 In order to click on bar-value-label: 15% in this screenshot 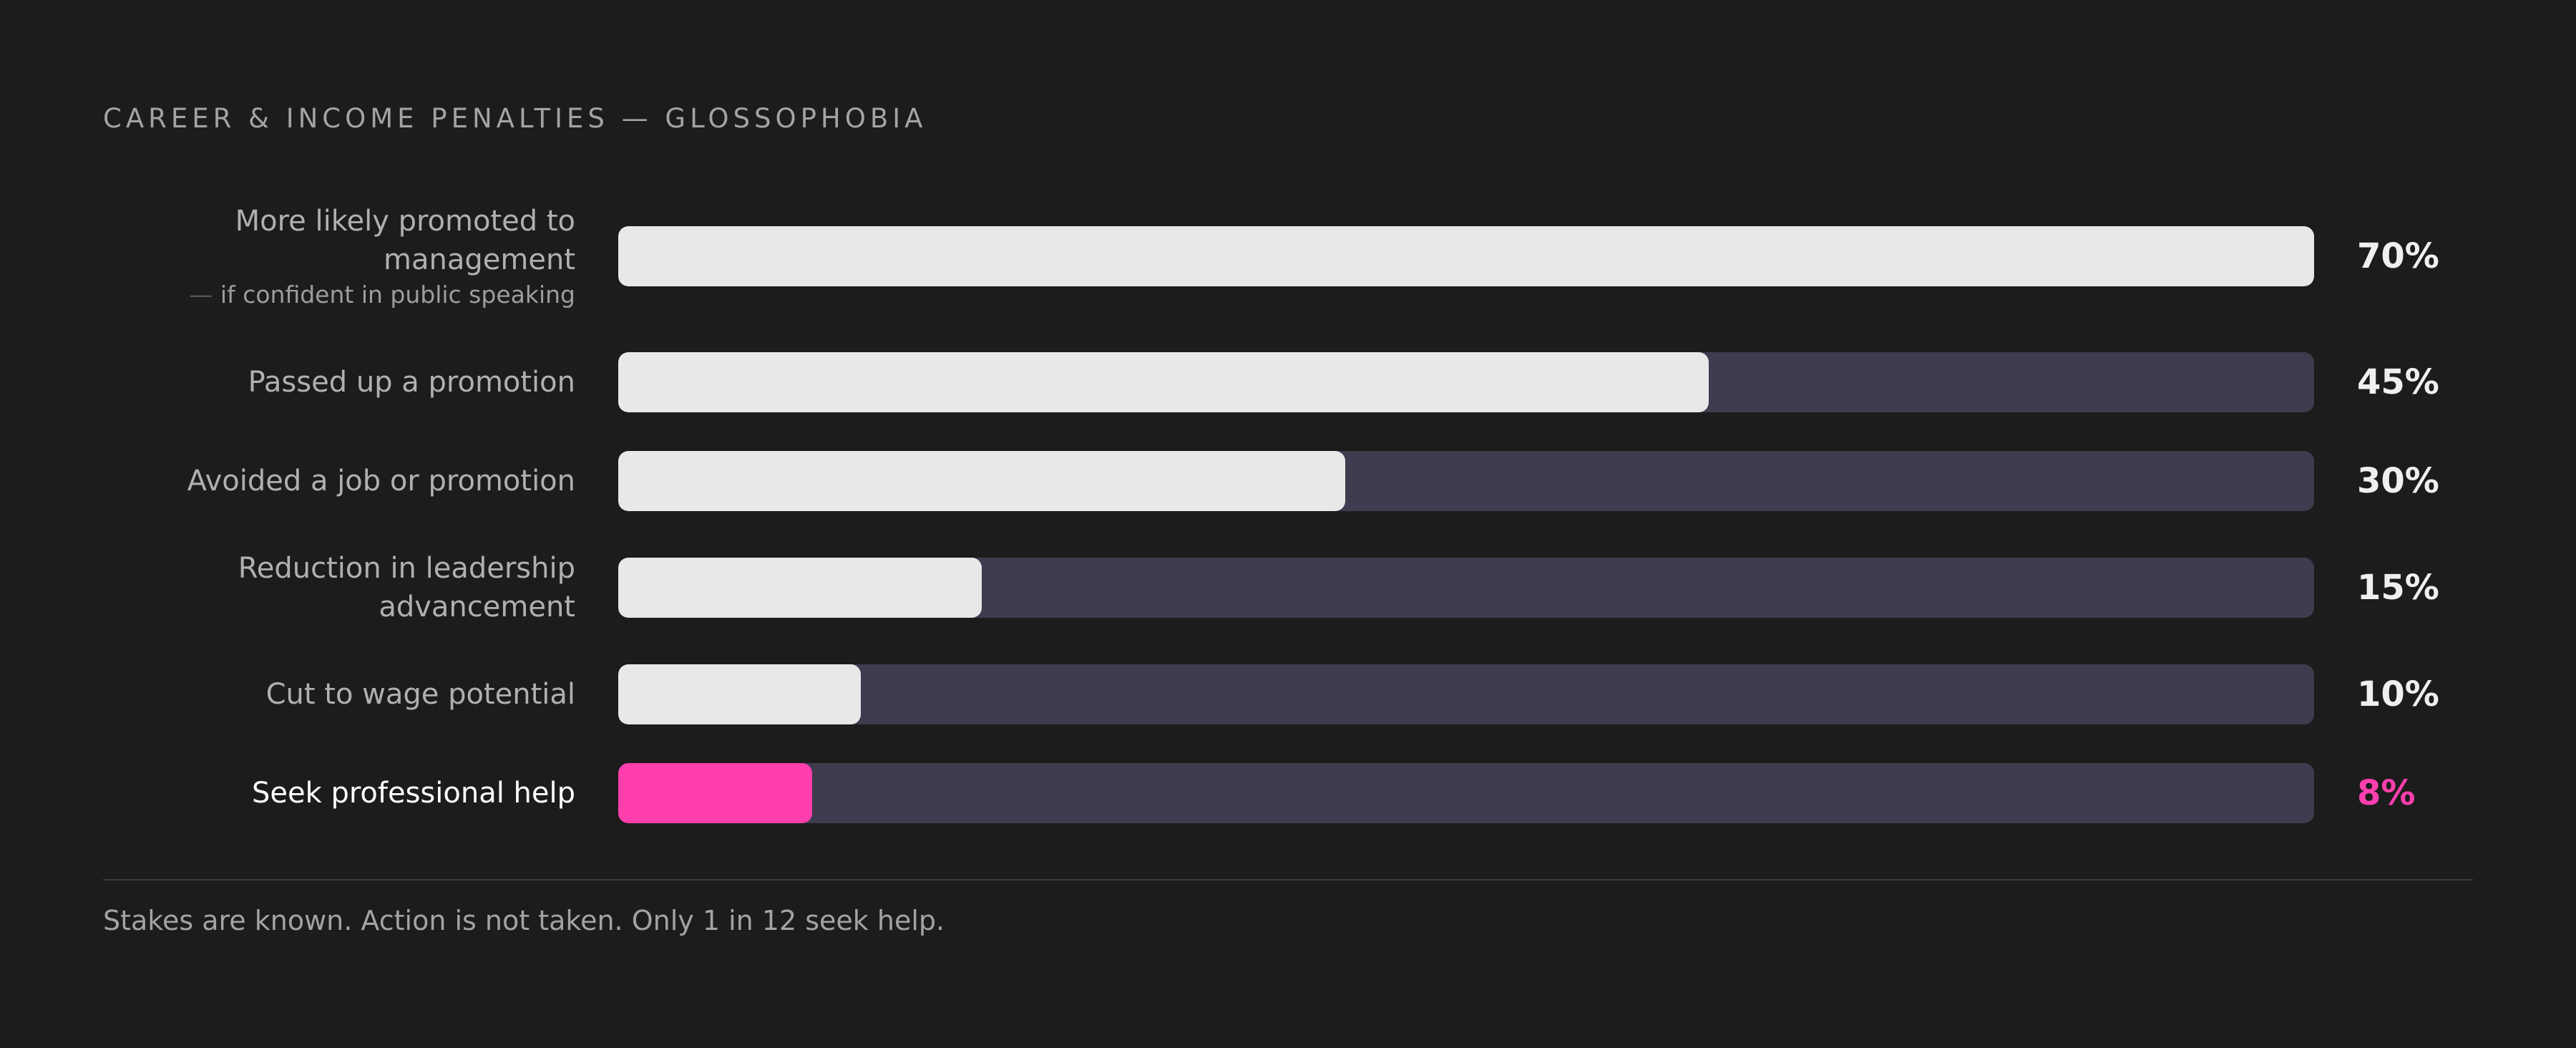, I will do `click(2398, 588)`.